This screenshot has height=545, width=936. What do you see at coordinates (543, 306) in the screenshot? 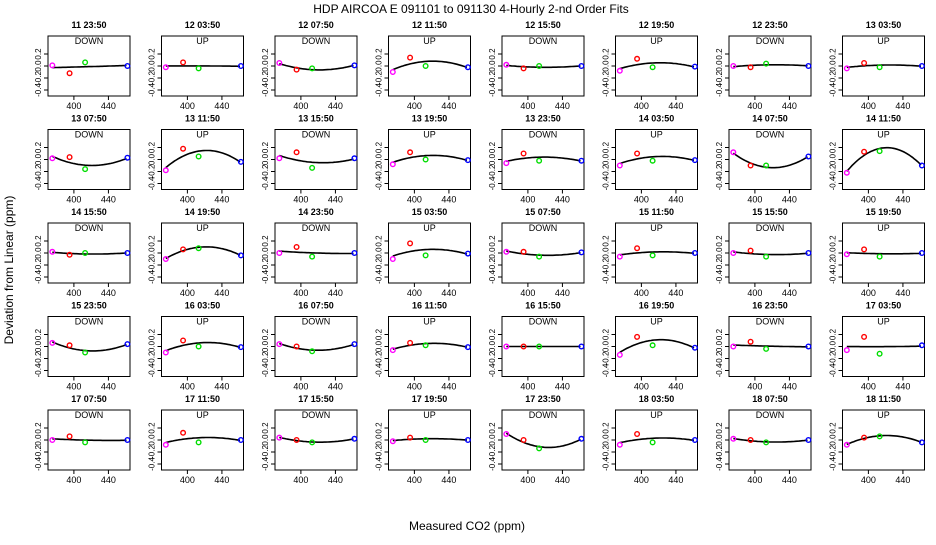
I see `panel-title: 16 15:50` at bounding box center [543, 306].